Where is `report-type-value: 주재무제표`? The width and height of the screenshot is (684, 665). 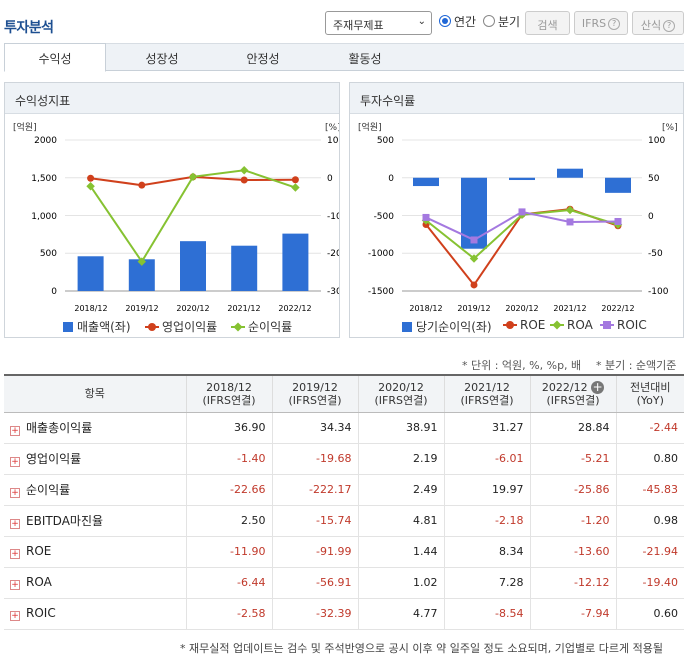
report-type-value: 주재무제표 is located at coordinates (358, 25).